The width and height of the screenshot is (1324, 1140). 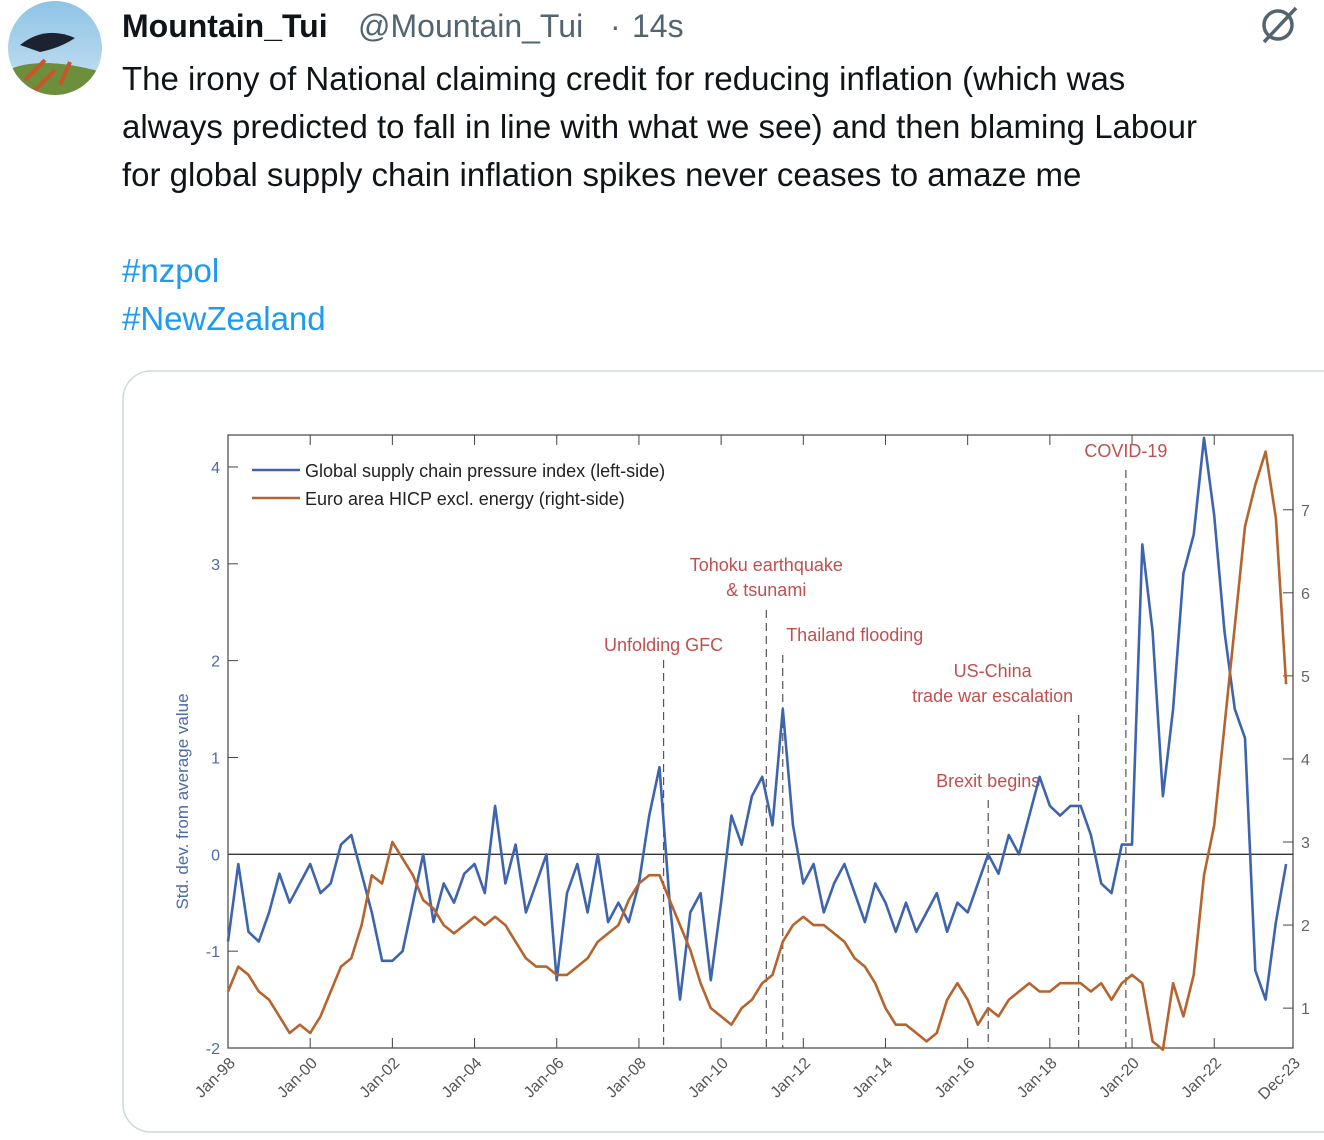 I want to click on y-tick-label: 2, so click(x=215, y=662).